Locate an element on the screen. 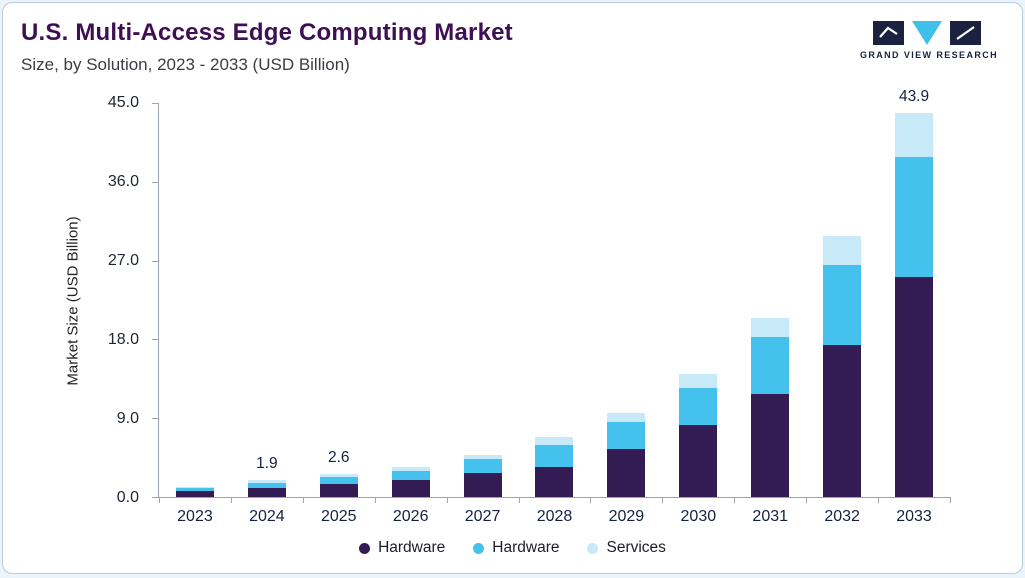  x-axis-label: 2028 is located at coordinates (554, 516).